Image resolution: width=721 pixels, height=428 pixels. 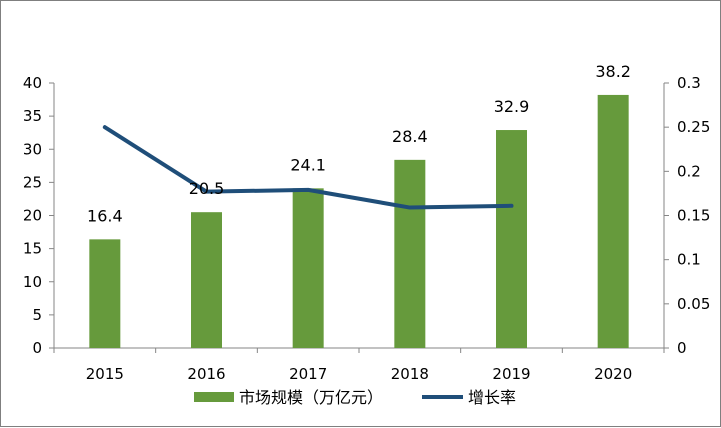 I want to click on legend: 市场规模（万亿元） 增长率, so click(x=355, y=397).